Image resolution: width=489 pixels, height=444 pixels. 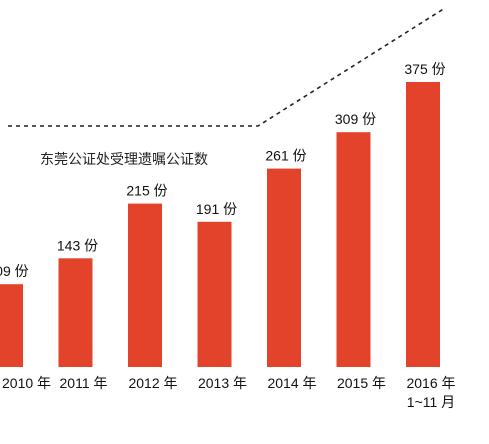 What do you see at coordinates (361, 383) in the screenshot?
I see `category-label-5: 2015 年` at bounding box center [361, 383].